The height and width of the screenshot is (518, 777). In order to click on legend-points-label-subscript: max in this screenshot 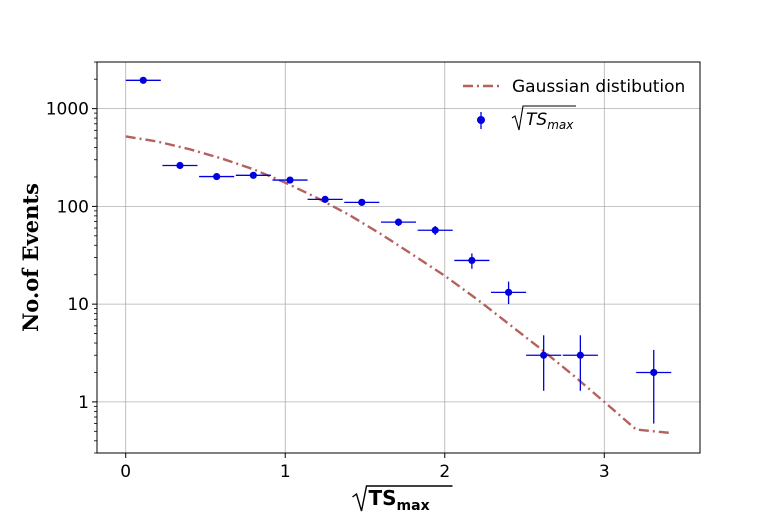, I will do `click(560, 125)`.